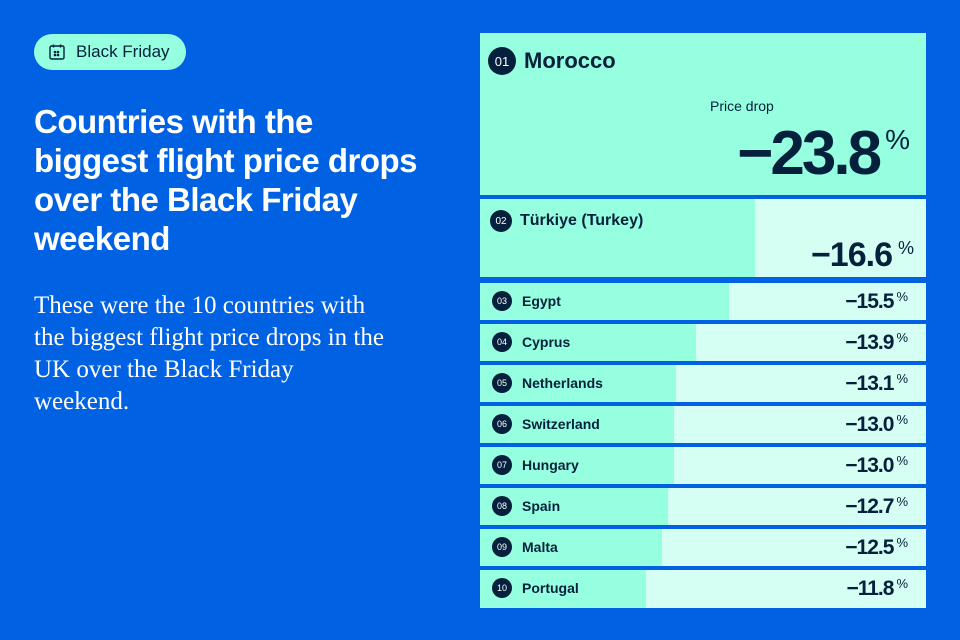 The width and height of the screenshot is (960, 640). Describe the element at coordinates (502, 301) in the screenshot. I see `rank-badge: 03` at that location.